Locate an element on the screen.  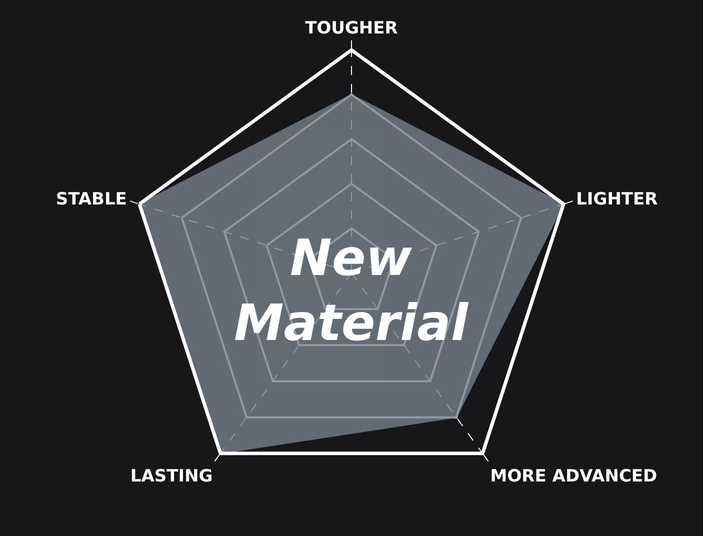
spoke-label: STABLE is located at coordinates (91, 200).